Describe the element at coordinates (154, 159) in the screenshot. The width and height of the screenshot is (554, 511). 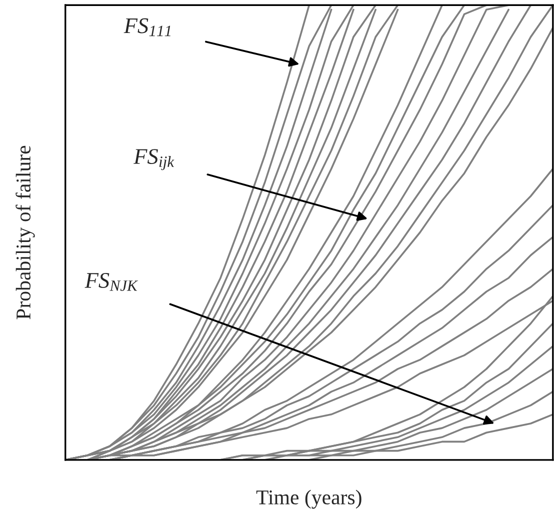
I see `annotation: FS$_{ijk}$` at that location.